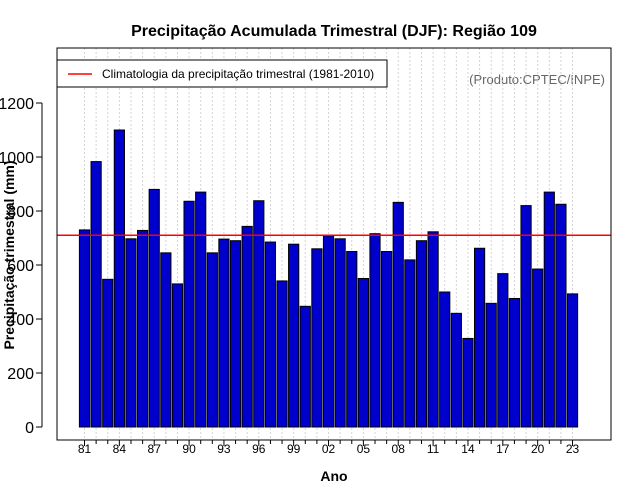 The image size is (640, 500). What do you see at coordinates (294, 449) in the screenshot?
I see `x-tick-label: 99` at bounding box center [294, 449].